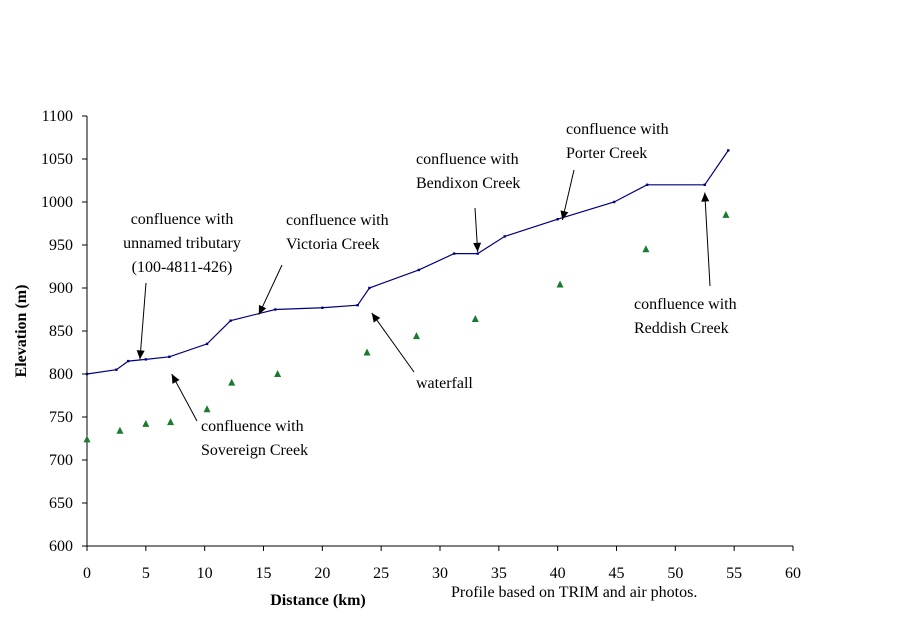  What do you see at coordinates (61, 546) in the screenshot?
I see `y-tick-label: 600` at bounding box center [61, 546].